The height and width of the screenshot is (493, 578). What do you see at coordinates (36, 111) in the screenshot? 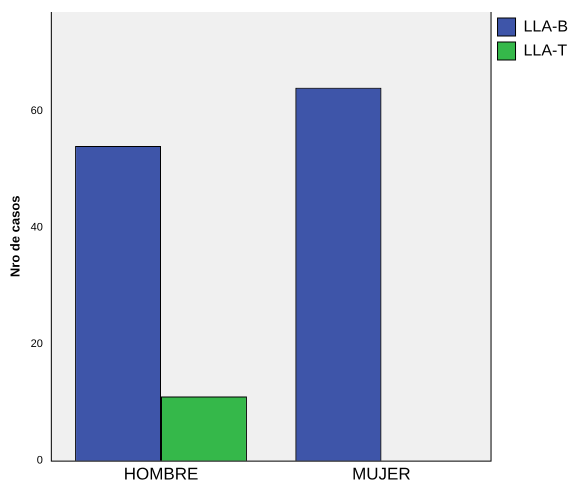
I see `y-tick-label: 60` at bounding box center [36, 111].